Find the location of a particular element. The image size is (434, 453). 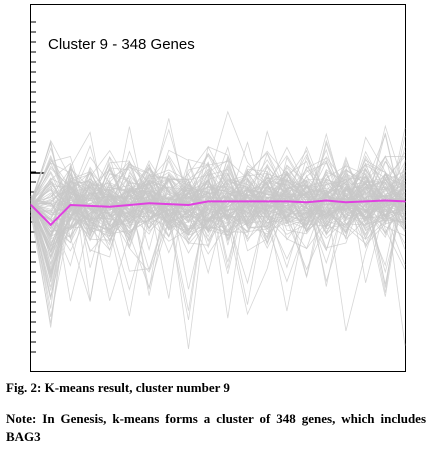

cluster-mean-line is located at coordinates (218, 213).